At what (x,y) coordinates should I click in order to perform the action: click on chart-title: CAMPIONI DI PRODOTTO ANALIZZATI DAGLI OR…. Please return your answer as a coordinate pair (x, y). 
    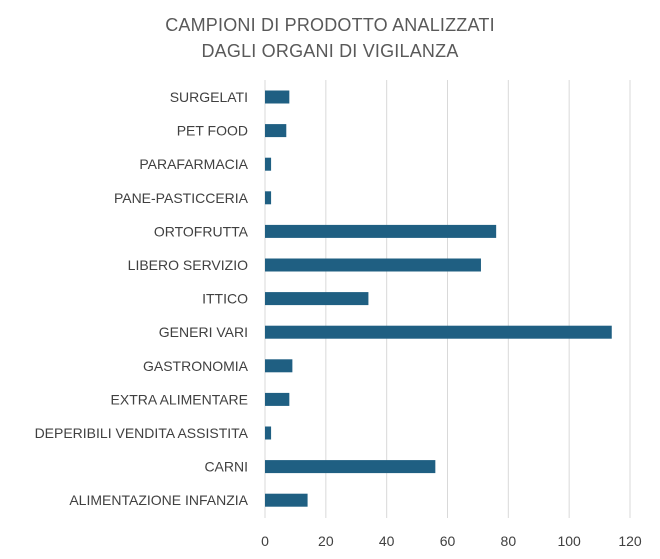
    Looking at the image, I should click on (330, 38).